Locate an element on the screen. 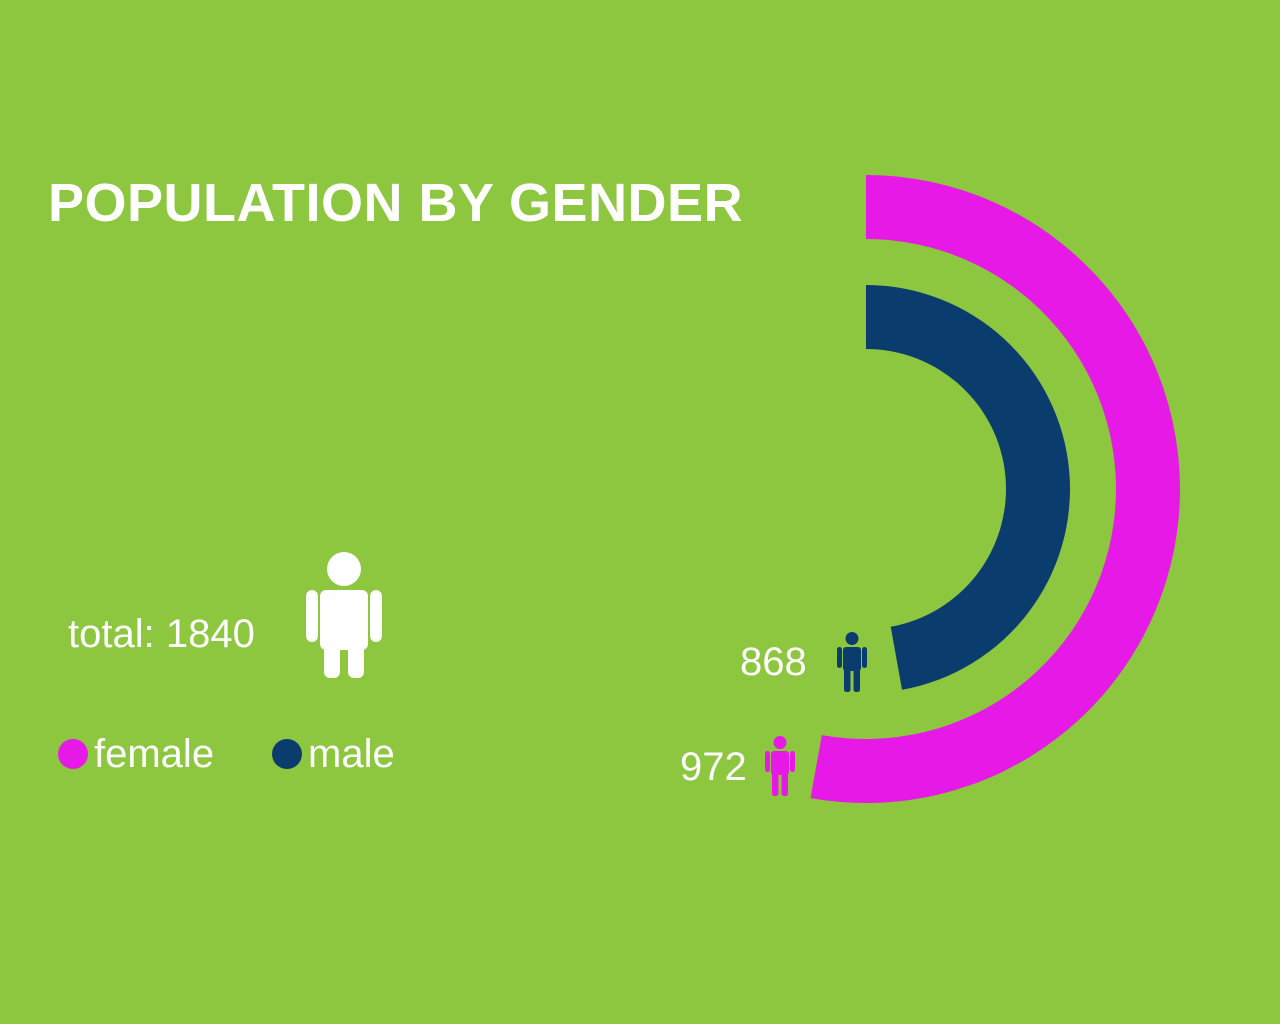  legend-label-male: male is located at coordinates (351, 753).